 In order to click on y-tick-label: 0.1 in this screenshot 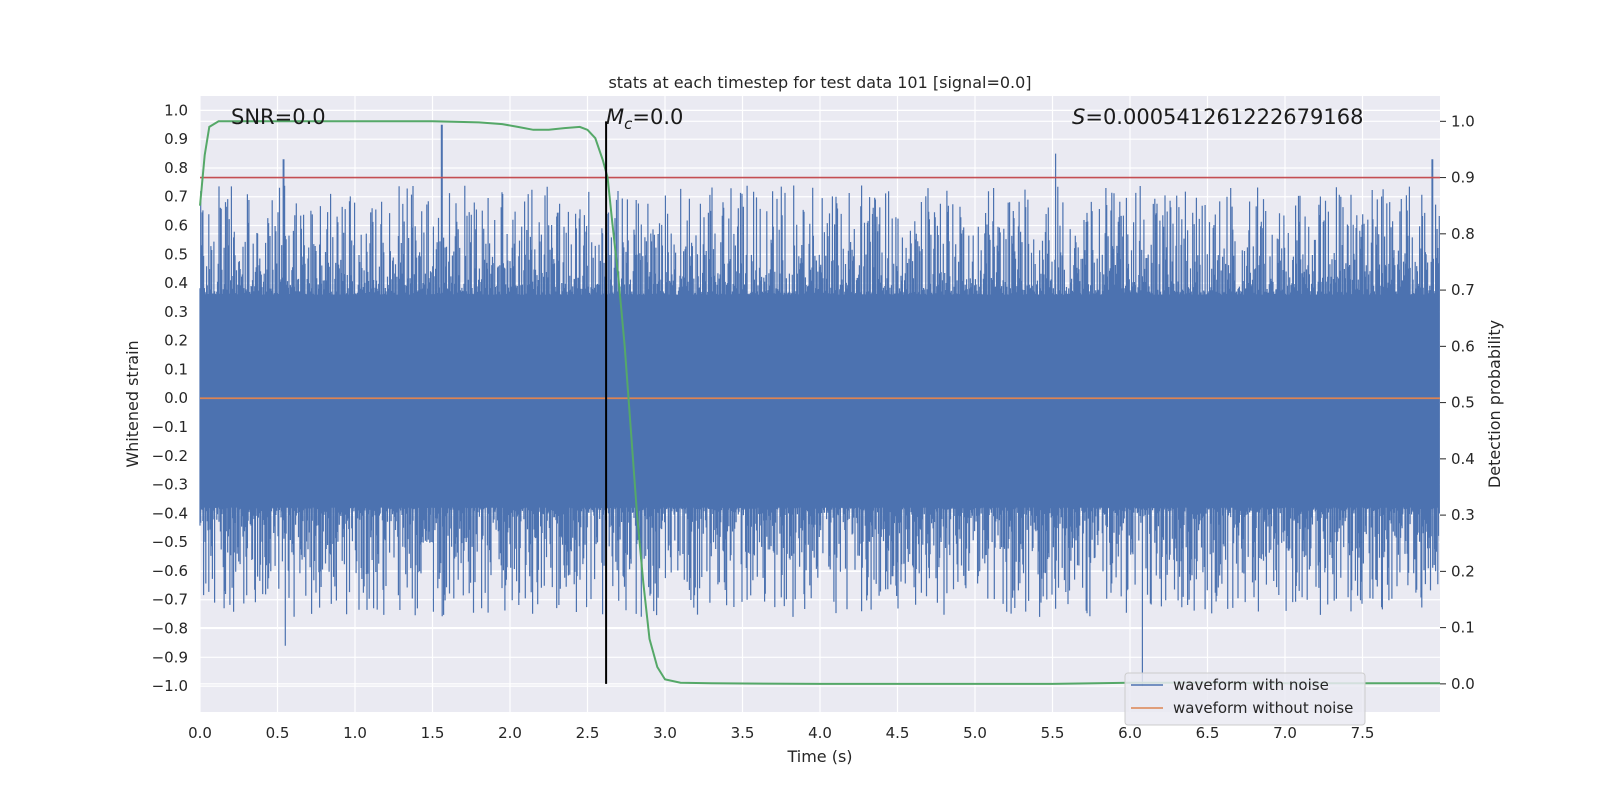, I will do `click(176, 369)`.